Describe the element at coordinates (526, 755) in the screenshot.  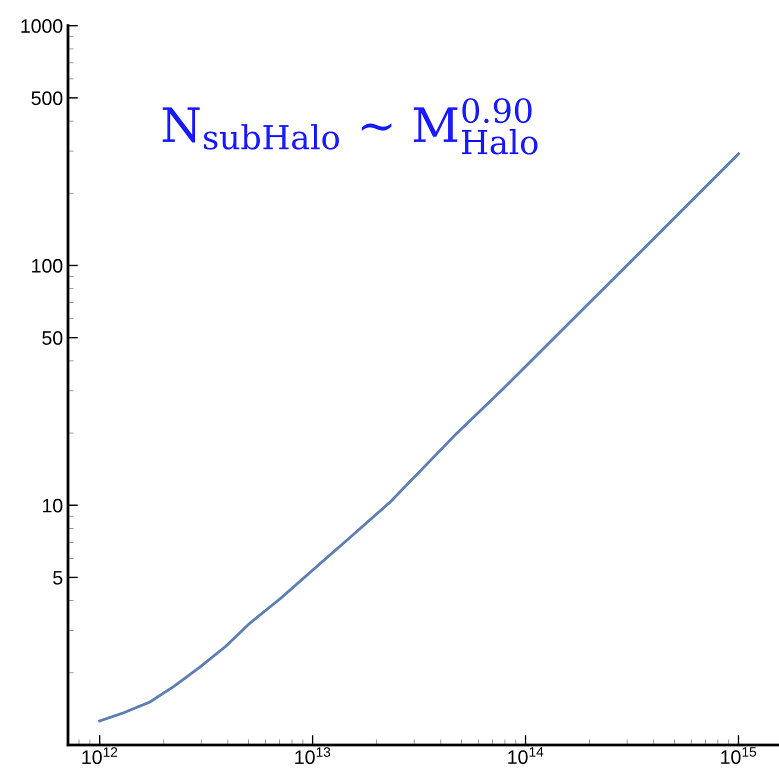
I see `x-tick-label: 10$^{14}$` at that location.